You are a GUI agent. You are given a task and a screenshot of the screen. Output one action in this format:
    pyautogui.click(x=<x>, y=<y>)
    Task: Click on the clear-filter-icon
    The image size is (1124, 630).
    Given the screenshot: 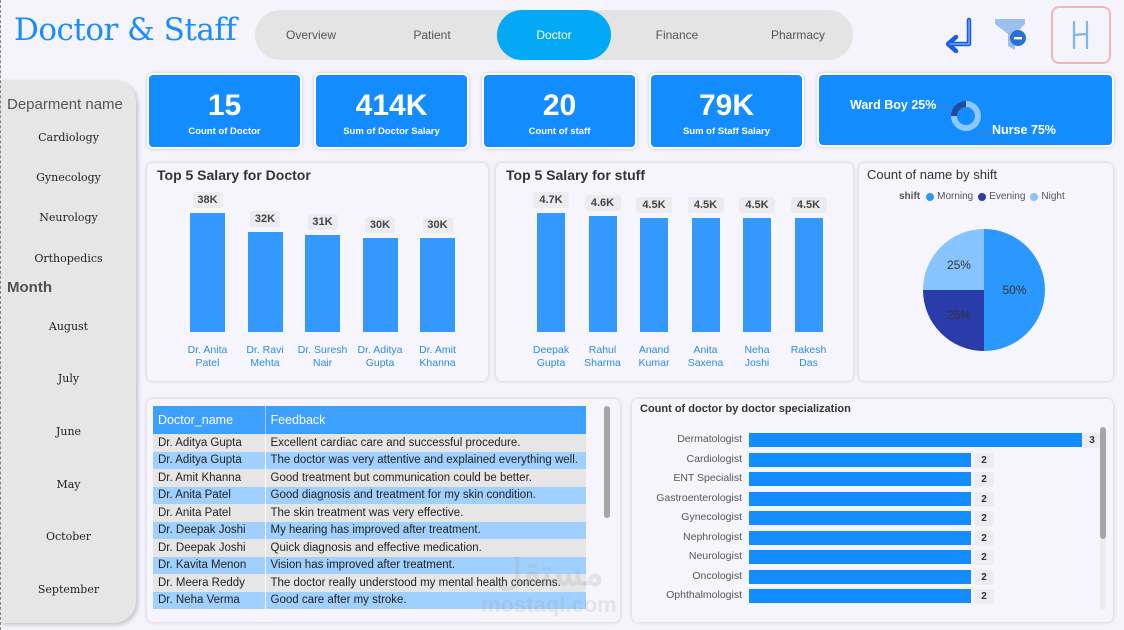 What is the action you would take?
    pyautogui.click(x=1013, y=36)
    